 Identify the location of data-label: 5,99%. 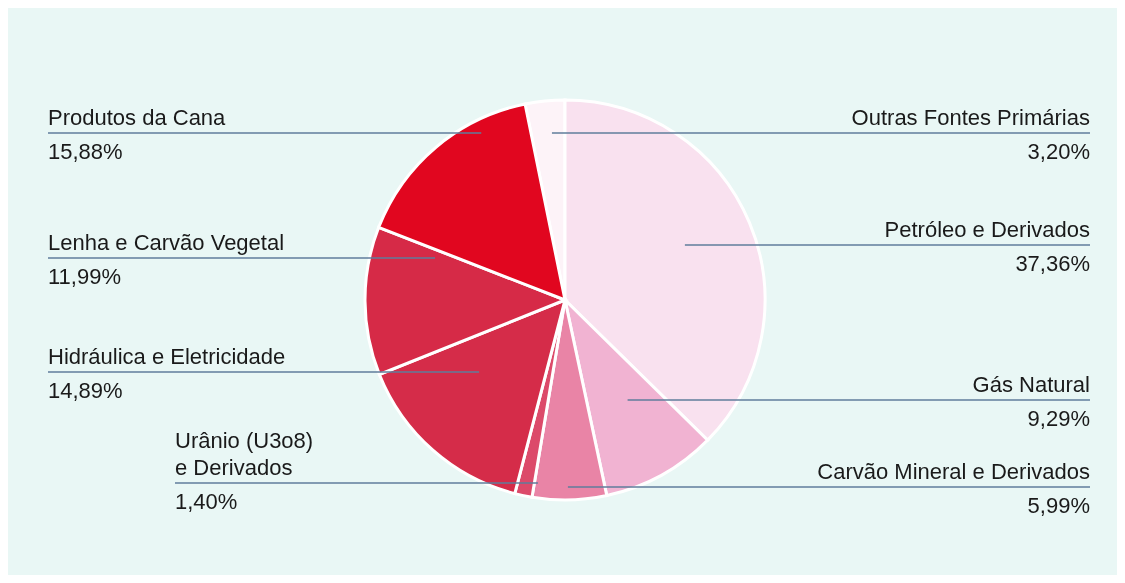
(1058, 505).